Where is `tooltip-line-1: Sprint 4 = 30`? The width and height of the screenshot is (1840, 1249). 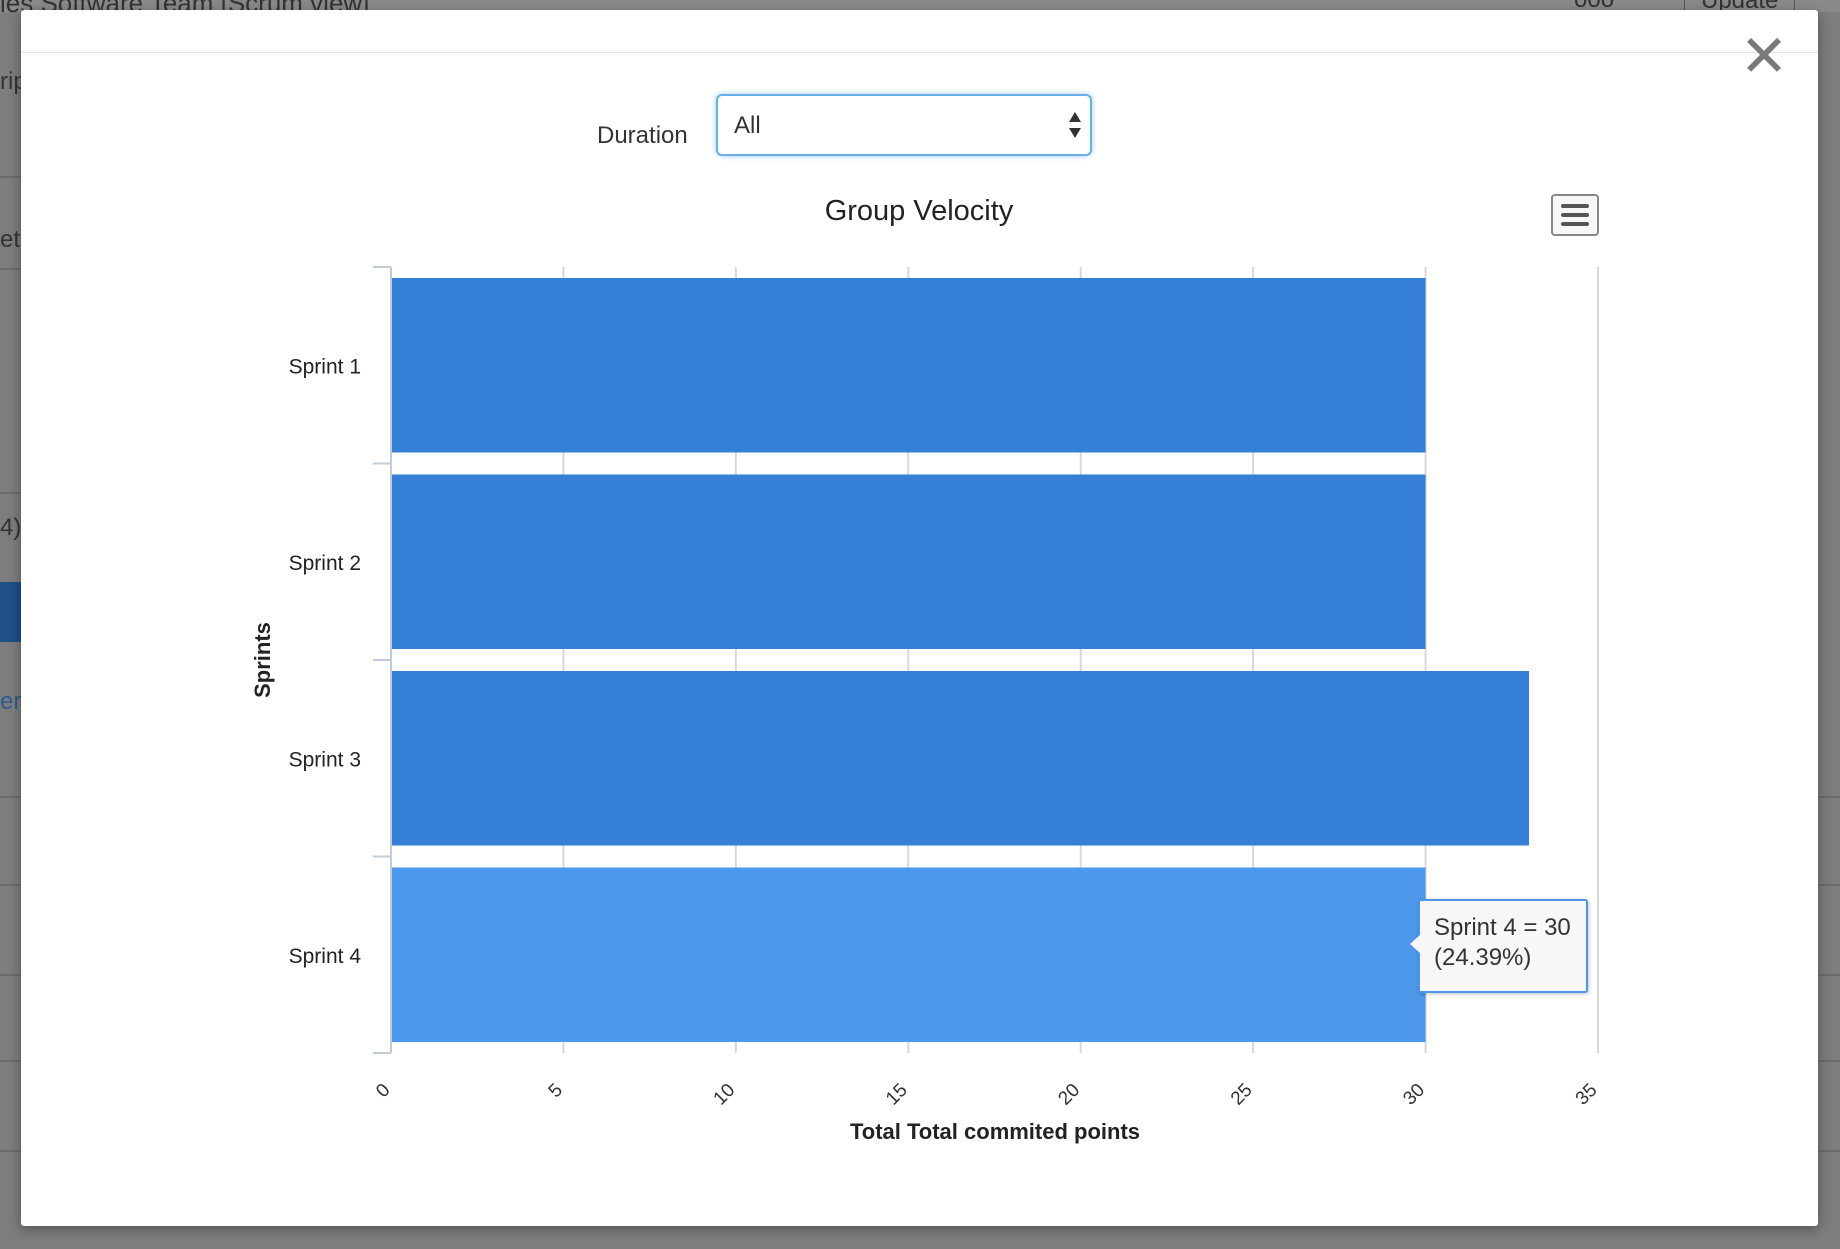
tooltip-line-1: Sprint 4 = 30 is located at coordinates (1502, 927).